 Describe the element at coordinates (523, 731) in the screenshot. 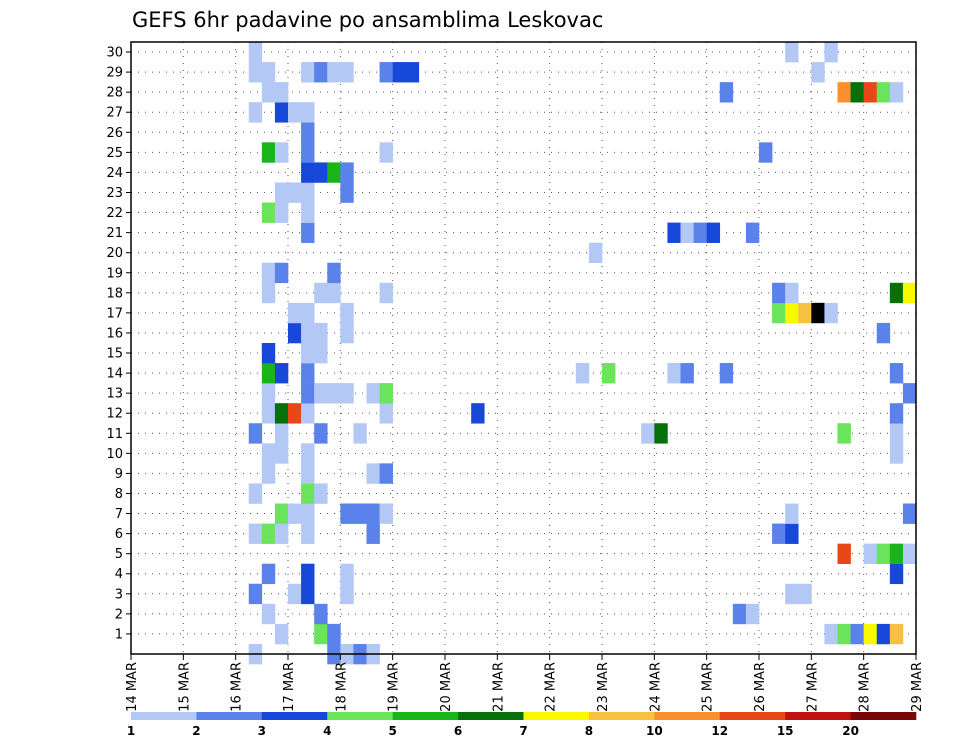

I see `colorbar-label: 7` at that location.